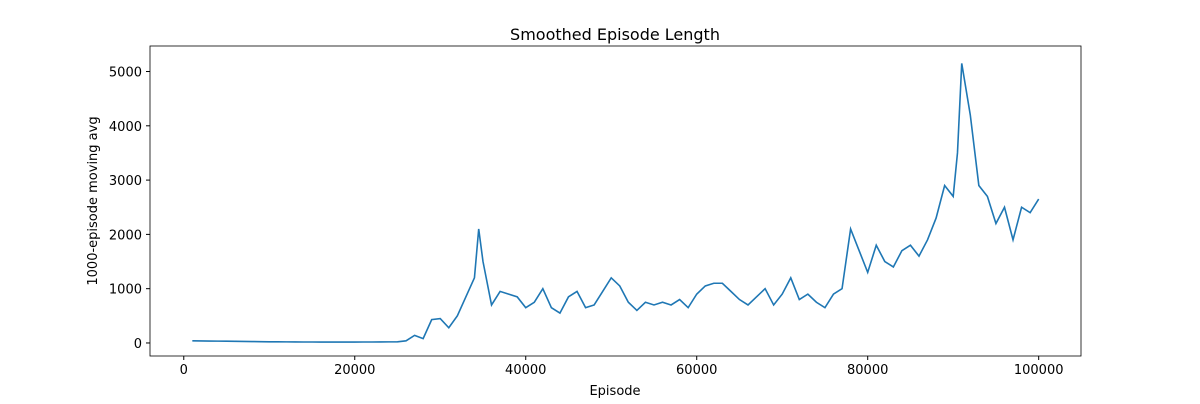  Describe the element at coordinates (93, 200) in the screenshot. I see `y-axis-label: 1000-episode moving avg` at that location.